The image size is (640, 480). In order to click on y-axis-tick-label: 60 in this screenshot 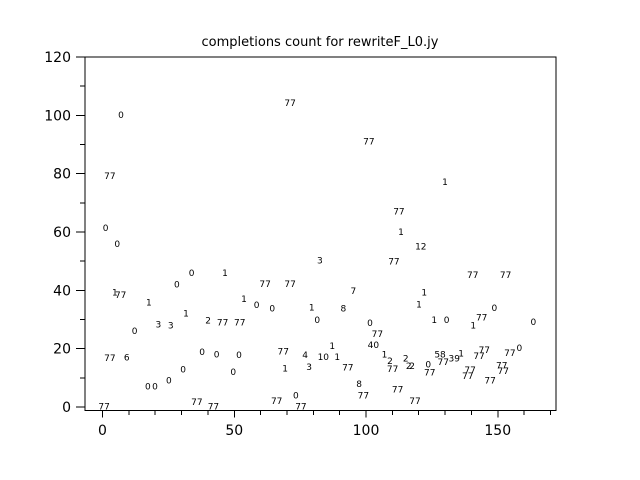, I will do `click(62, 233)`.